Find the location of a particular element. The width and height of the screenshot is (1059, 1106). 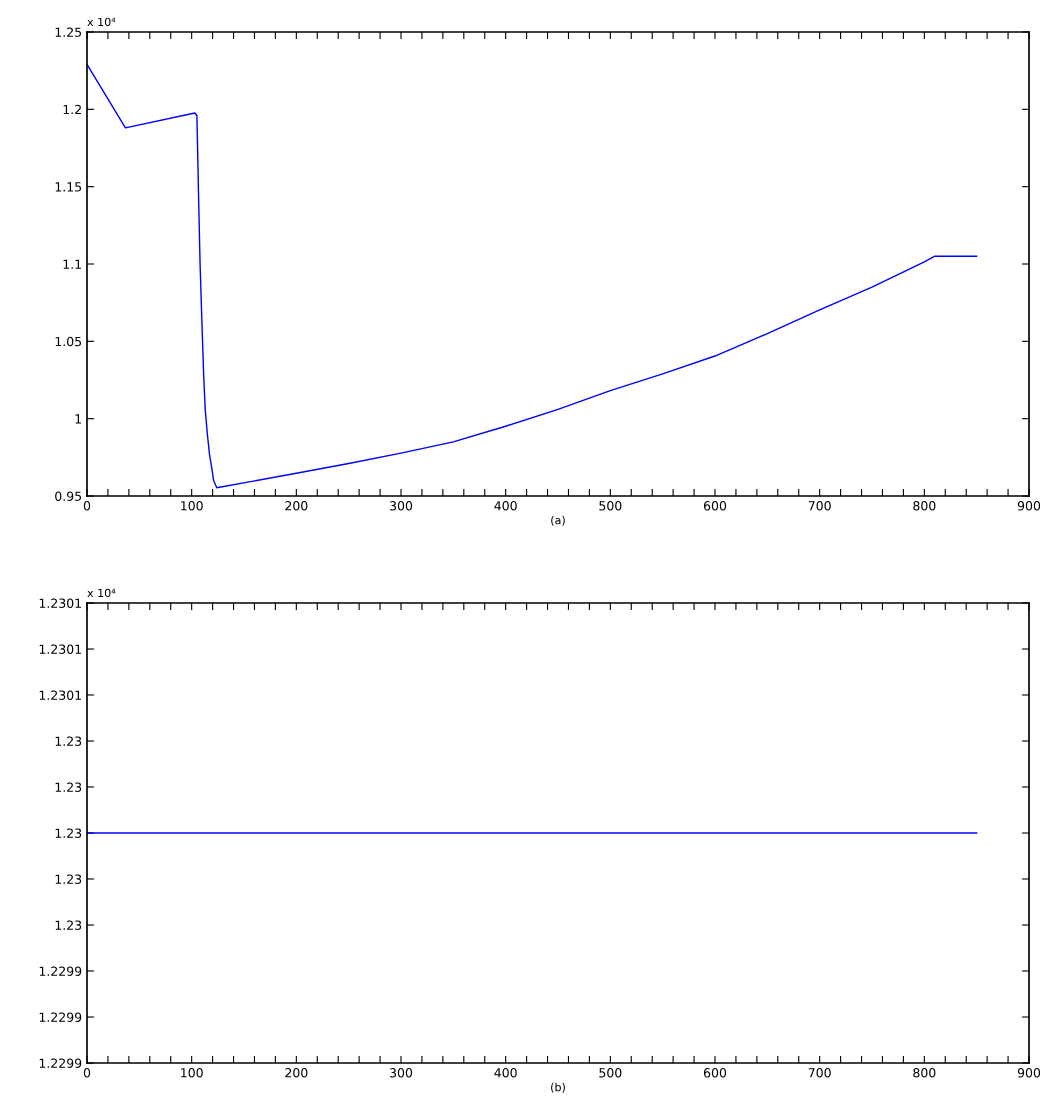

y-tick-label: 1.1 is located at coordinates (72, 264).